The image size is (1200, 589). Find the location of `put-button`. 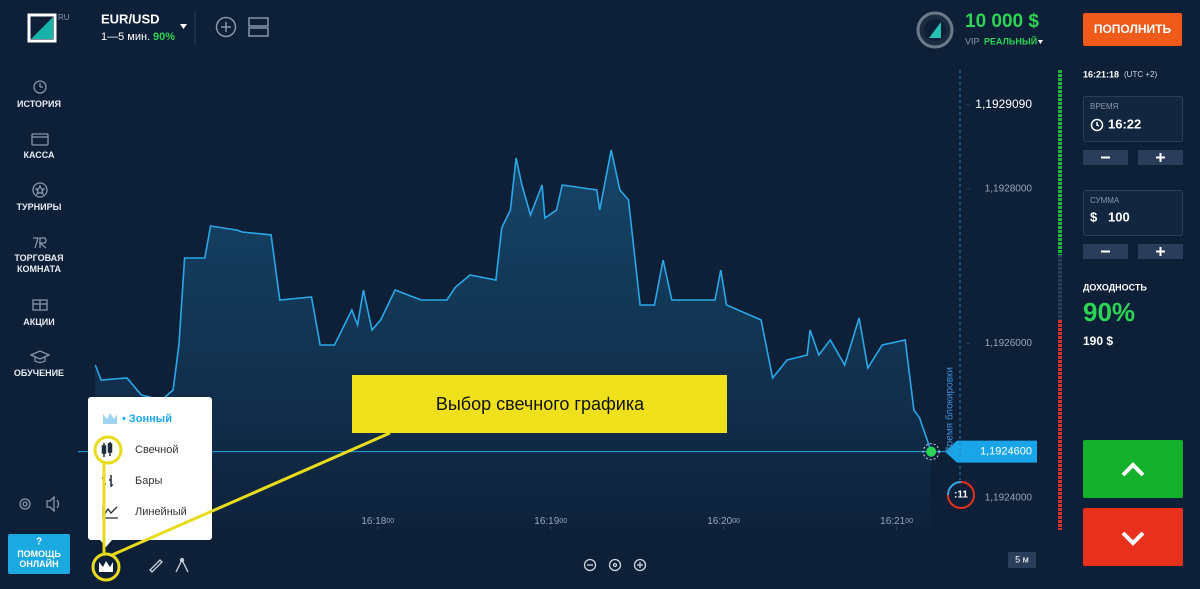

put-button is located at coordinates (1133, 537).